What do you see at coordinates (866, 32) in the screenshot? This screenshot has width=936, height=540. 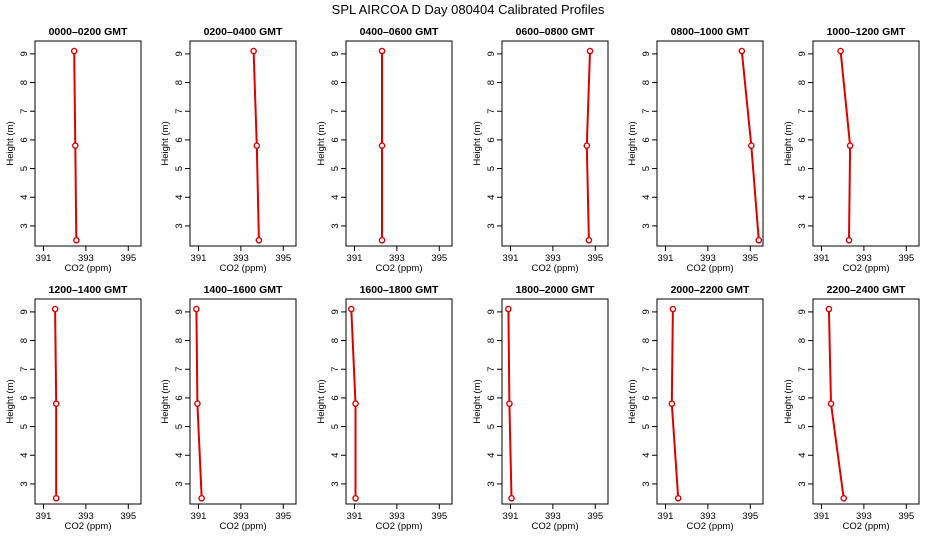 I see `panel-title: 1000–1200 GMT` at bounding box center [866, 32].